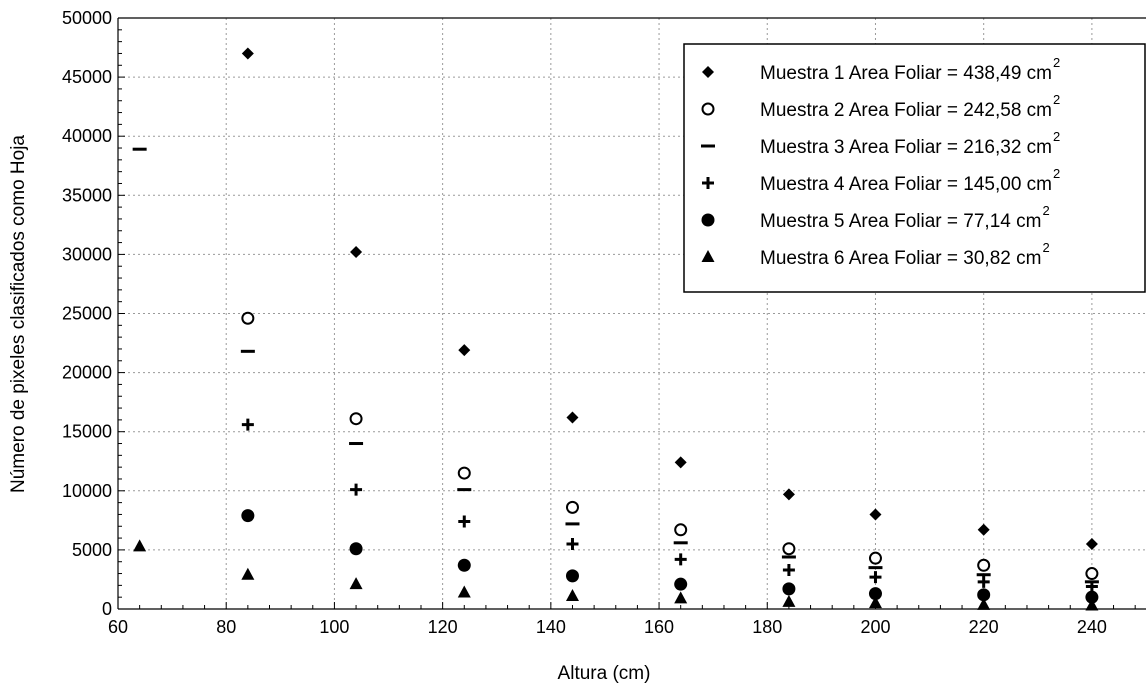 Image resolution: width=1146 pixels, height=691 pixels. Describe the element at coordinates (708, 183) in the screenshot. I see `plus-legend-icon` at that location.